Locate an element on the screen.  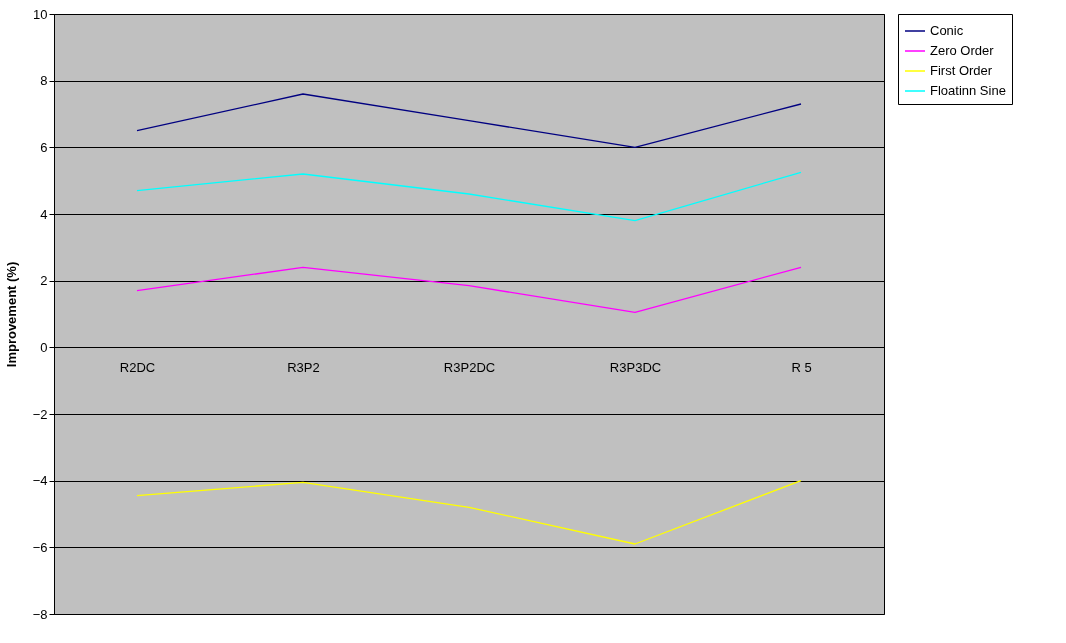
legend-label: Conic is located at coordinates (947, 30).